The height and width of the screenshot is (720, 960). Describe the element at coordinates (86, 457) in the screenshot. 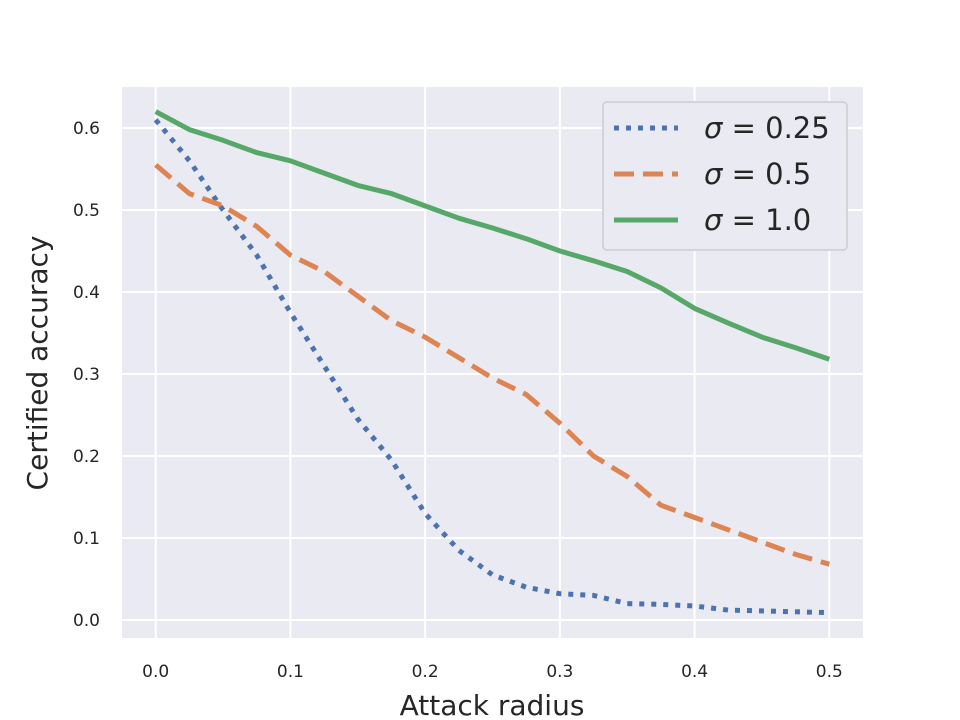

I see `y-tick-label: 0.2` at that location.